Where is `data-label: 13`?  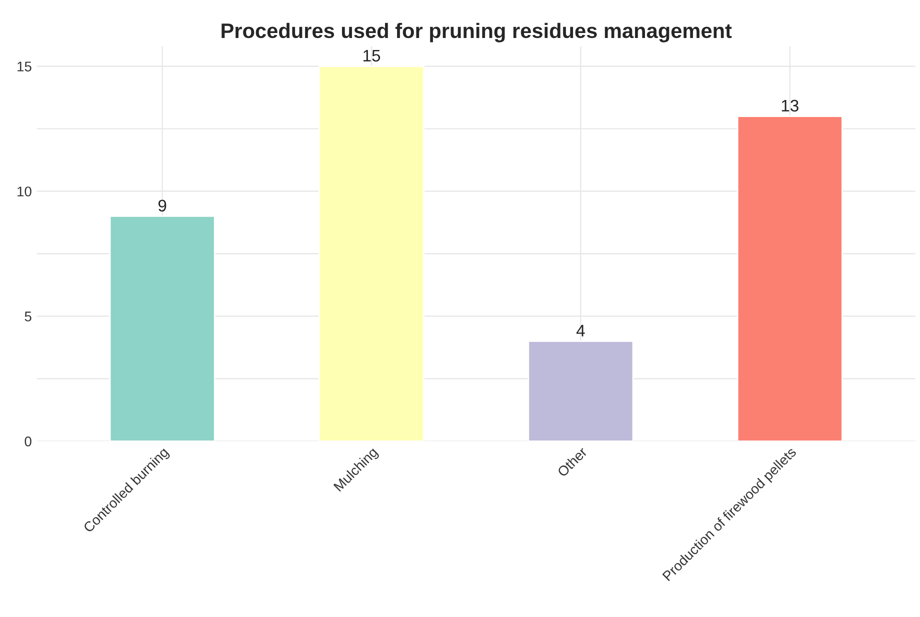 data-label: 13 is located at coordinates (790, 106).